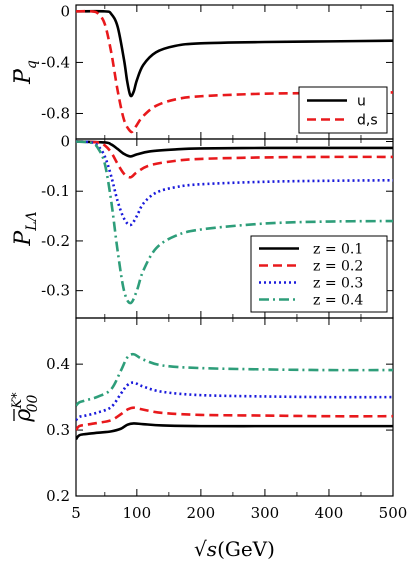  Describe the element at coordinates (76, 513) in the screenshot. I see `x-tick-label: 5` at that location.